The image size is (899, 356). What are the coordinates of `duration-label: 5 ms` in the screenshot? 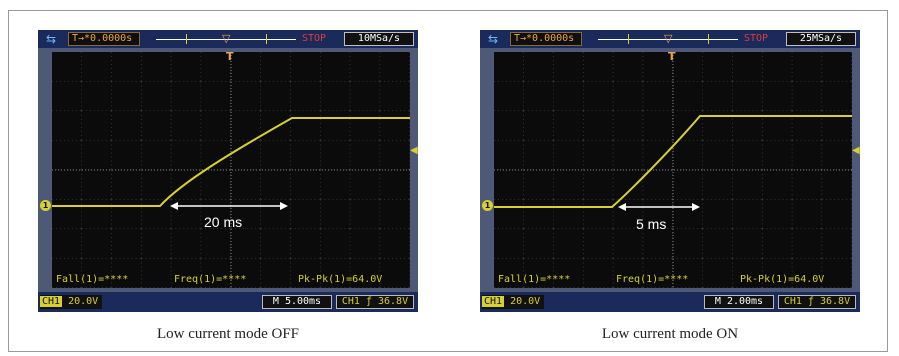 It's located at (651, 224).